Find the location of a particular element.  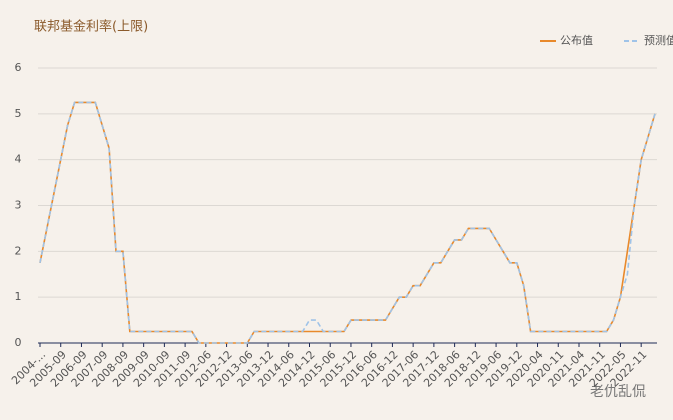

y-tick-label: 3 is located at coordinates (18, 205).